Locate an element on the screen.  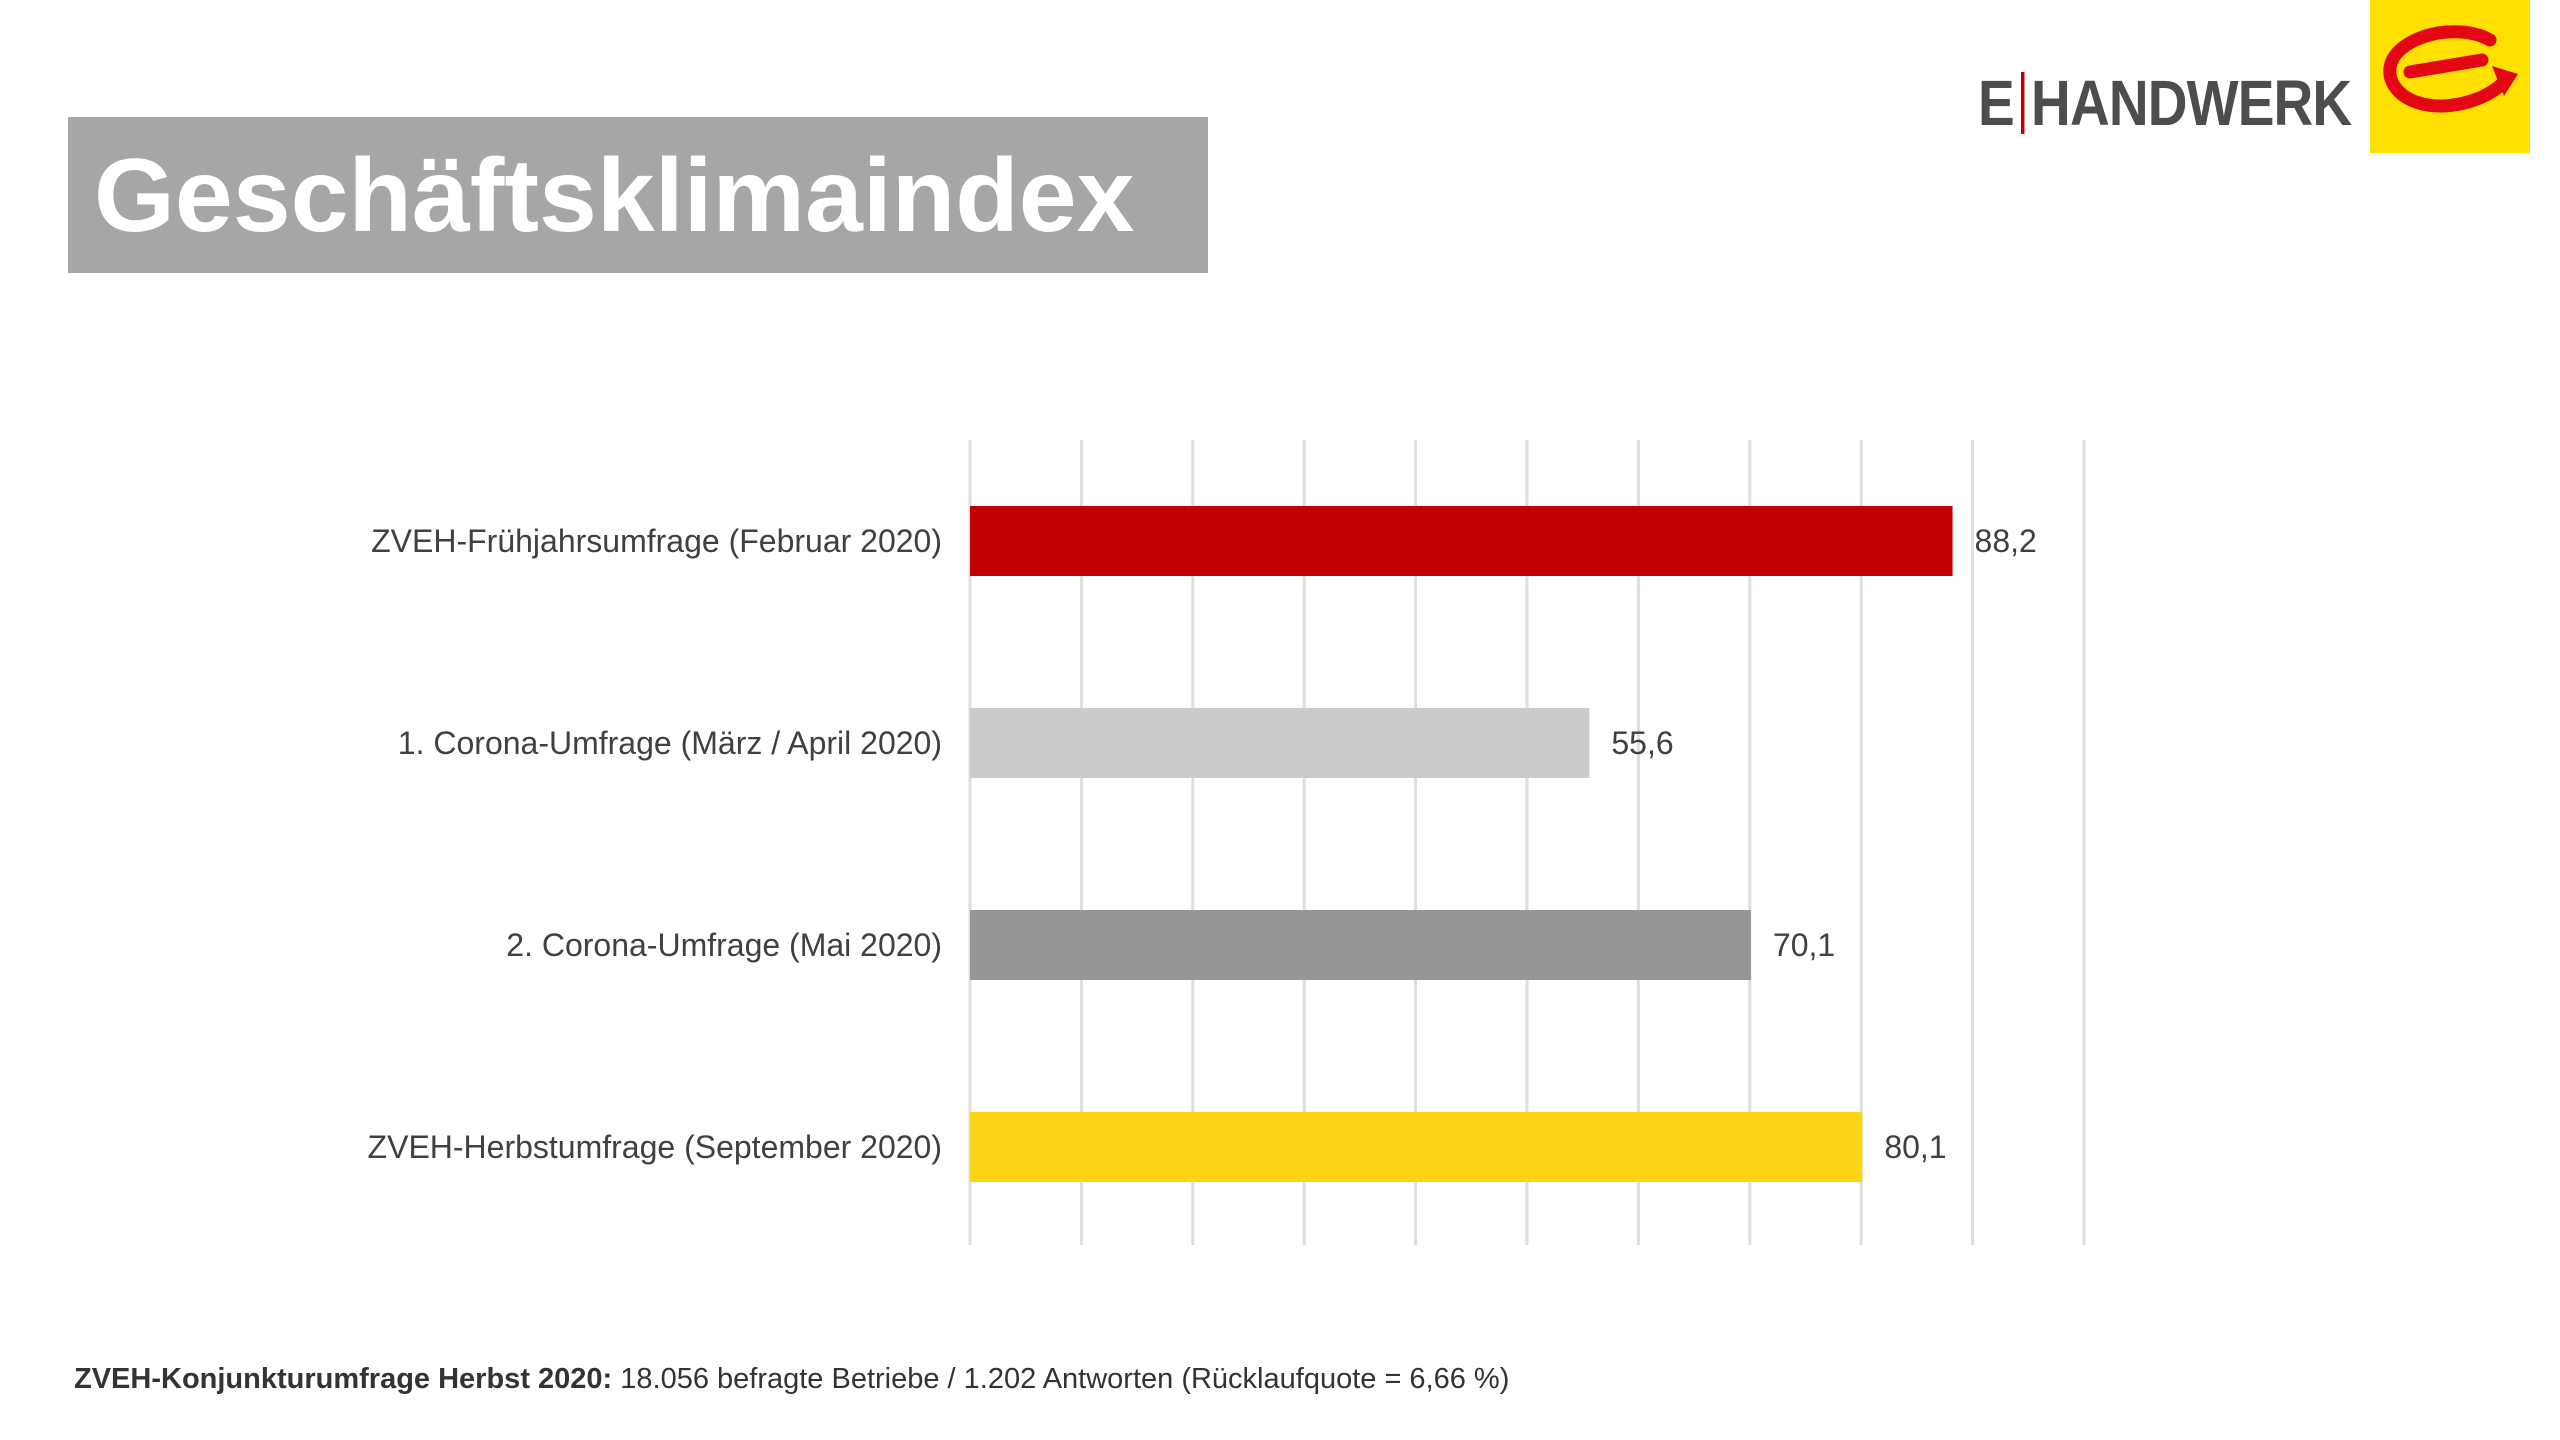
e-handwerk-logo: E HANDWERK is located at coordinates (2254, 76).